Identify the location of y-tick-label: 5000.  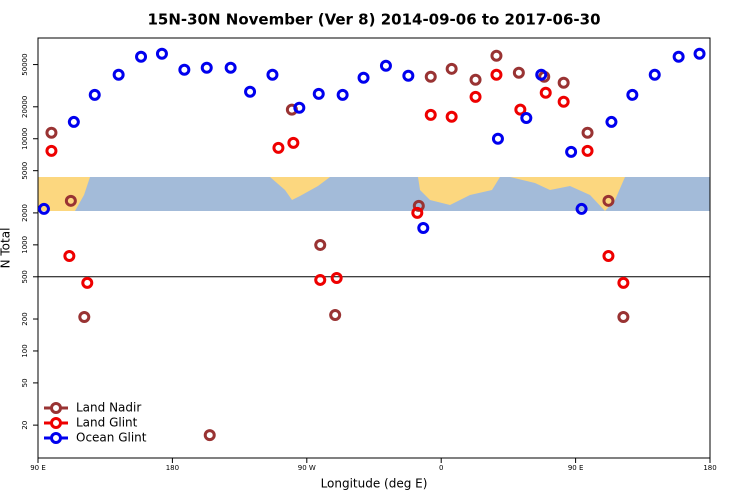
(25, 171).